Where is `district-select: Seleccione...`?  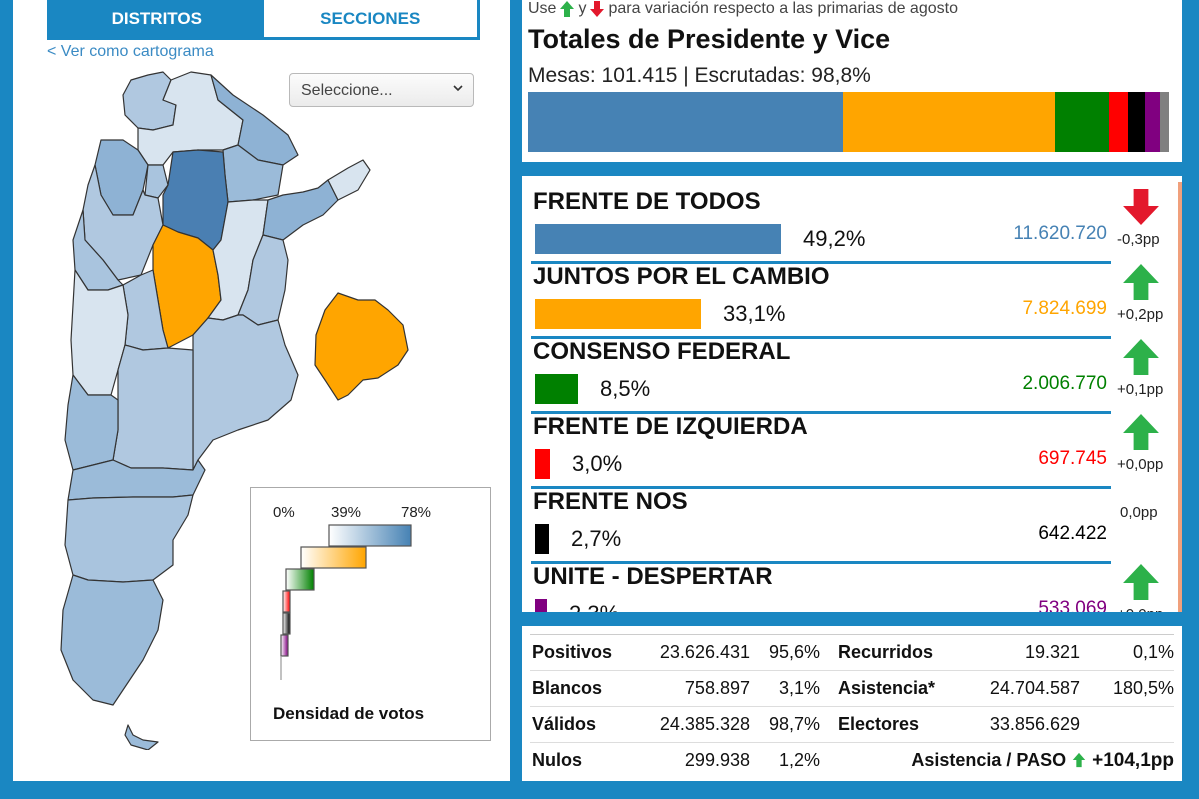
district-select: Seleccione... is located at coordinates (381, 90).